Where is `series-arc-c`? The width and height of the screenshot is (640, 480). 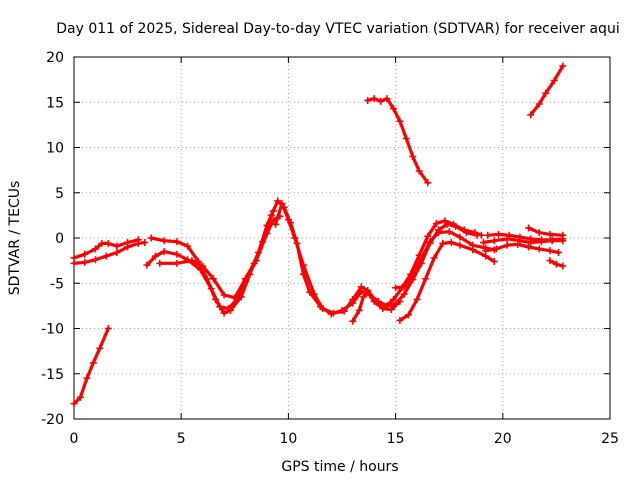 series-arc-c is located at coordinates (91, 366).